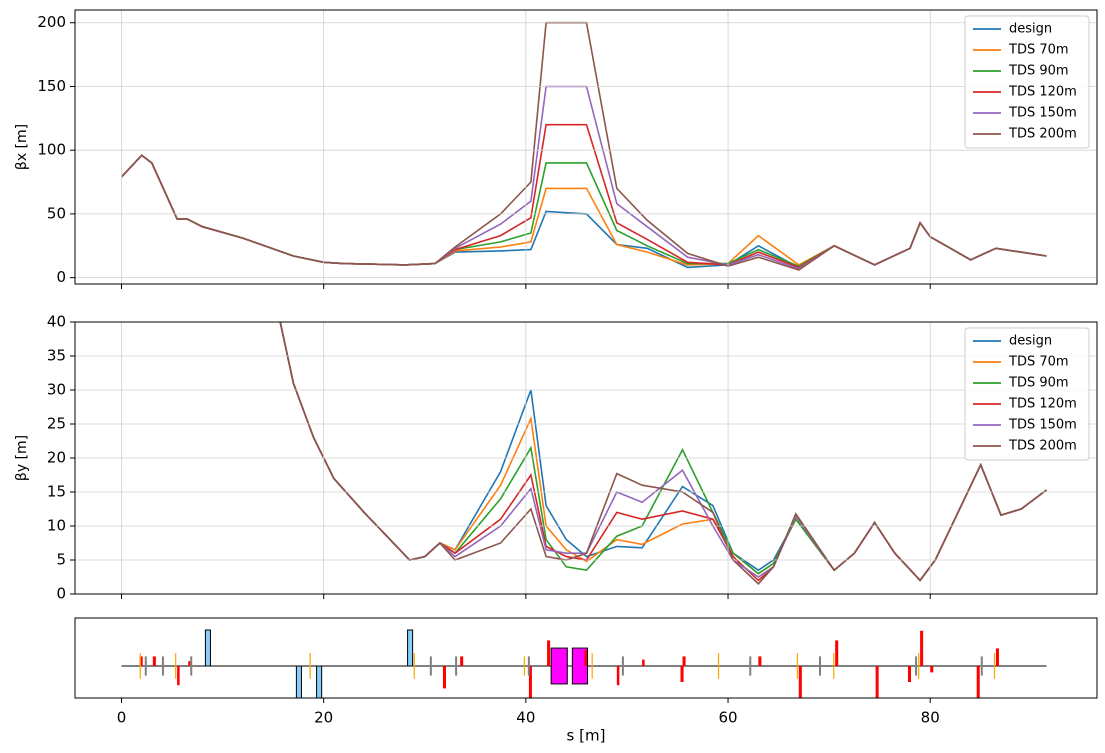 The width and height of the screenshot is (1105, 753). What do you see at coordinates (56, 458) in the screenshot?
I see `y-tick-label: 20` at bounding box center [56, 458].